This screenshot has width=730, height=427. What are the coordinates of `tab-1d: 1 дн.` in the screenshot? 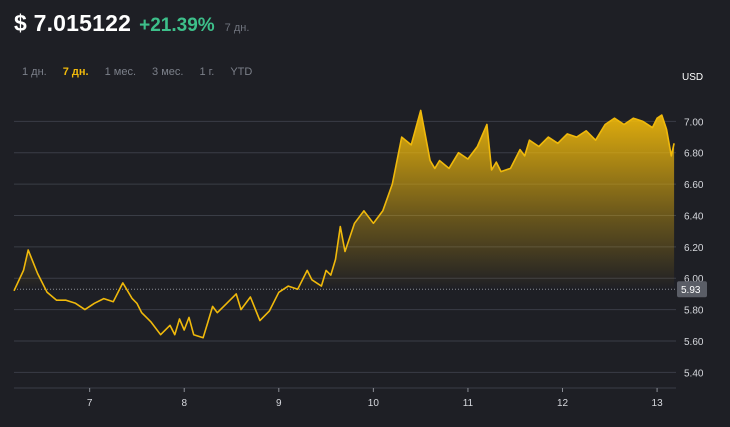 It's located at (34, 72).